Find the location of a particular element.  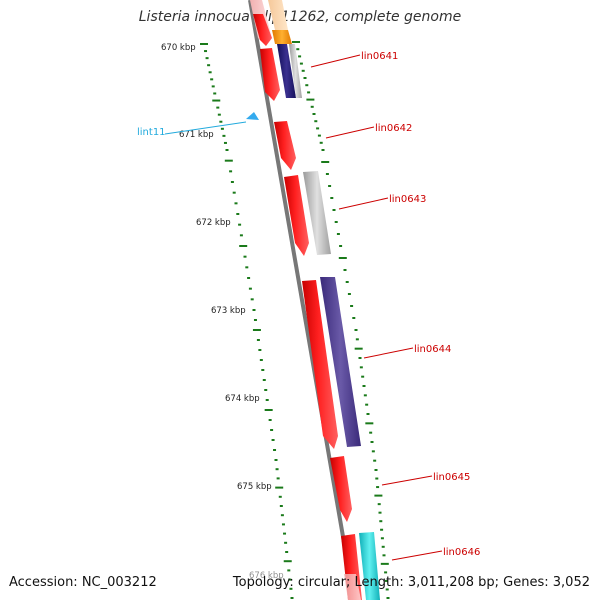

gene-label-lin0643: lin0643 is located at coordinates (407, 199).